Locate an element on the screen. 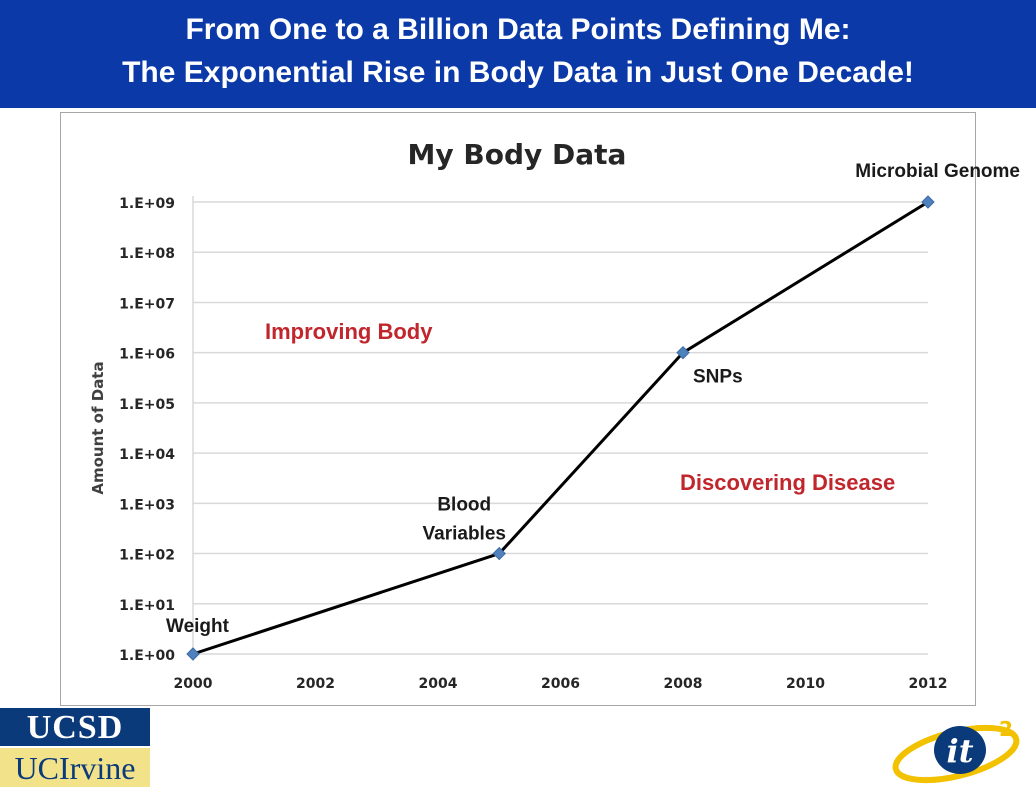 This screenshot has height=788, width=1036. it2-logo: it 2 is located at coordinates (956, 750).